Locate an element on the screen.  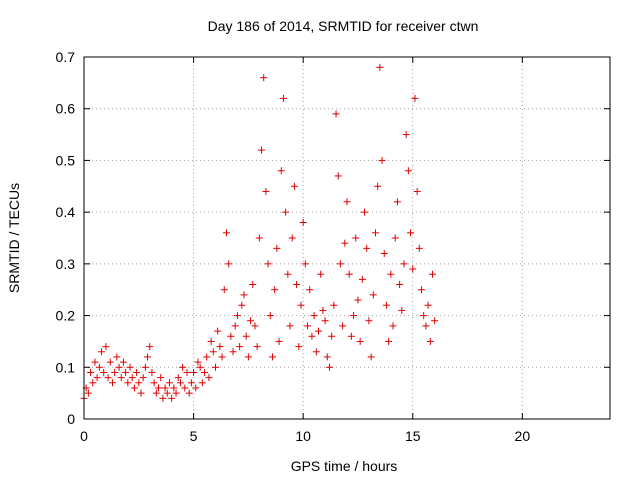
y-tick-label: 0.4 is located at coordinates (66, 212).